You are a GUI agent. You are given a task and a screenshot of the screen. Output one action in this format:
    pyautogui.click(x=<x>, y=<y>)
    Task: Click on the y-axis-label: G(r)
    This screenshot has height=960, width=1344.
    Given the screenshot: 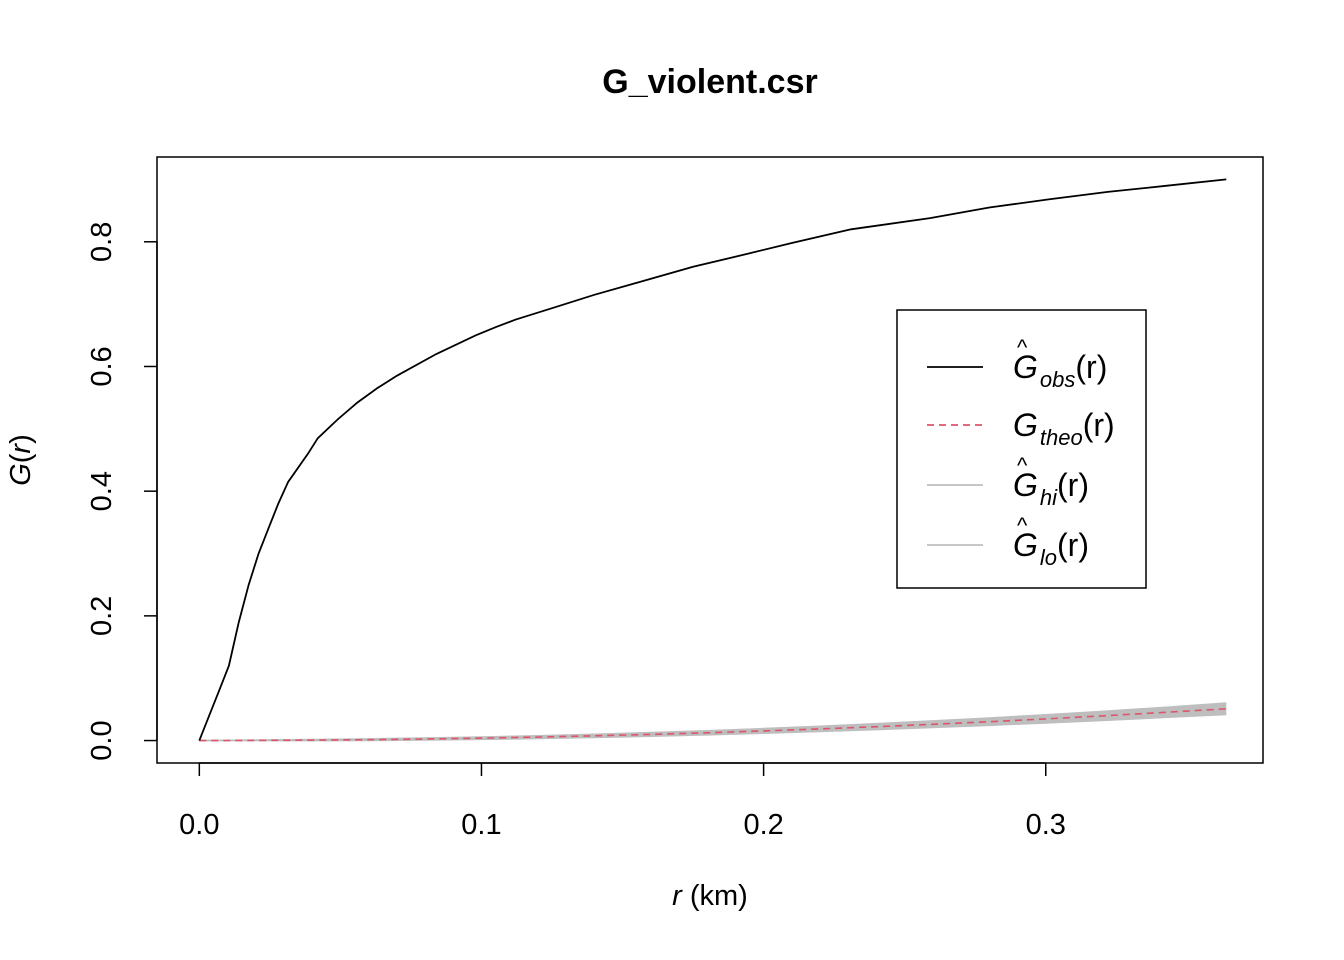 What is the action you would take?
    pyautogui.click(x=21, y=460)
    